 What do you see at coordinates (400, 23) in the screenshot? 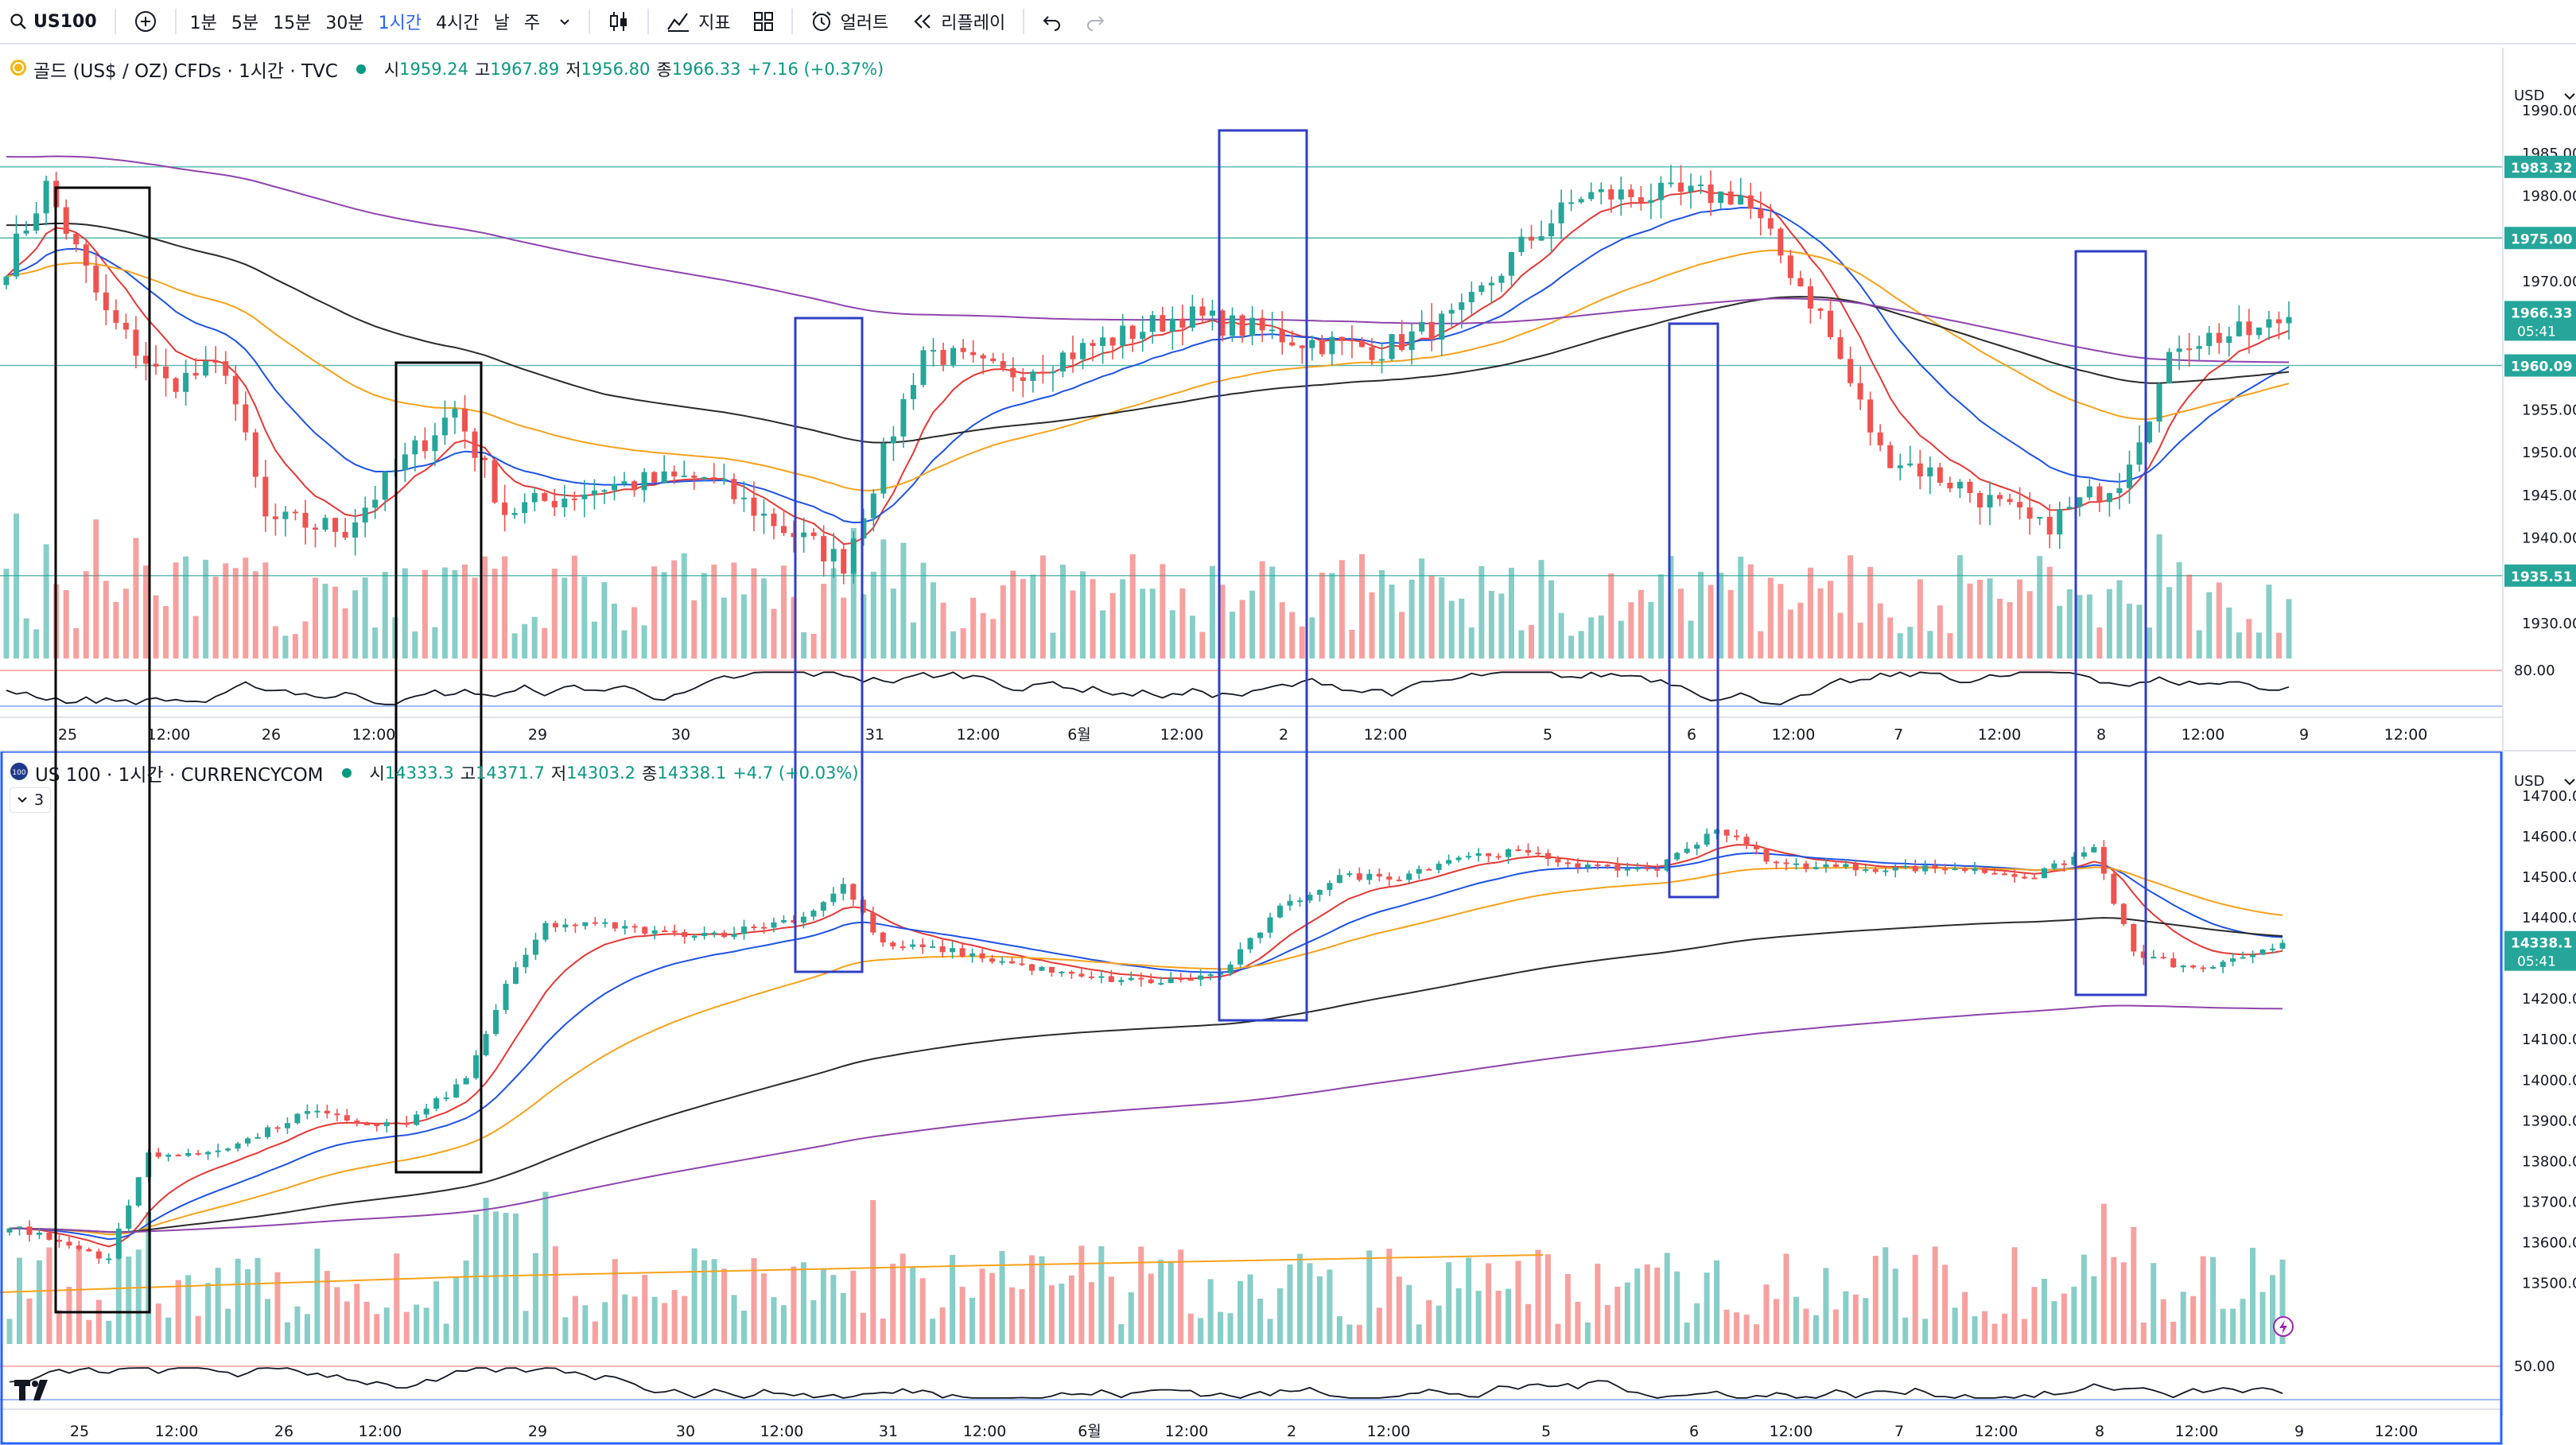
I see `timeframe-5: 1시간` at bounding box center [400, 23].